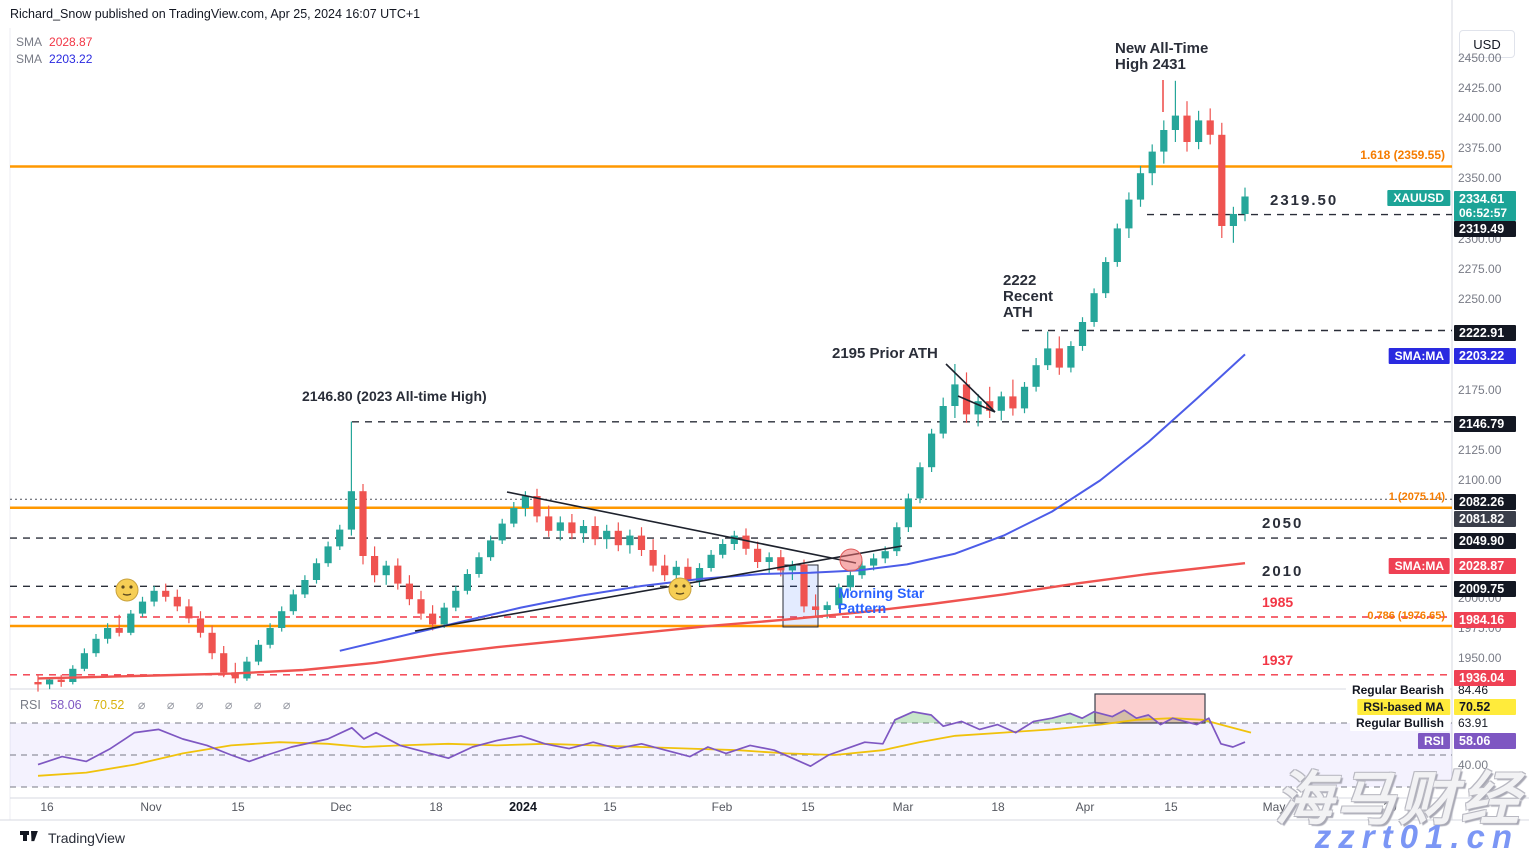 This screenshot has height=857, width=1529. What do you see at coordinates (1403, 707) in the screenshot?
I see `series-label-rsi-based-ma: RSI-based MA` at bounding box center [1403, 707].